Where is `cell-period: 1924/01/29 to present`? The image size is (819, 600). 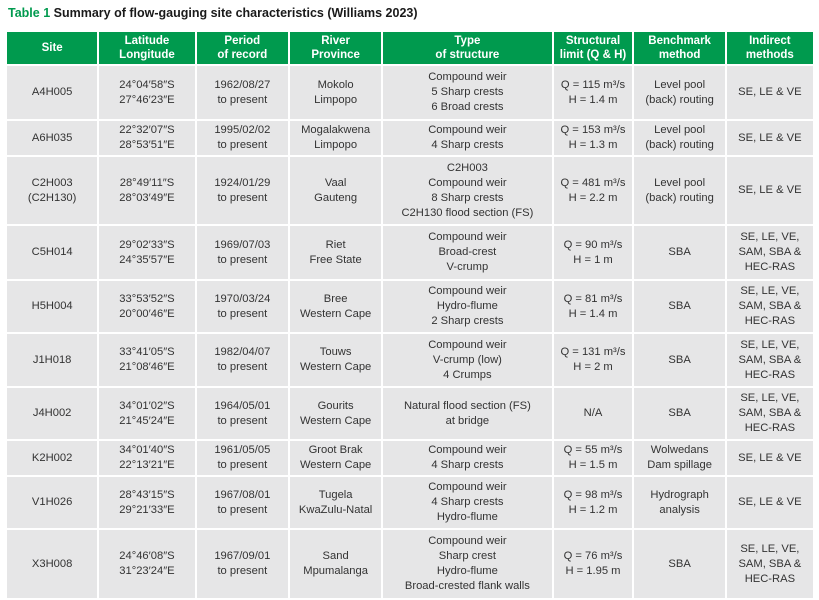 cell-period: 1924/01/29 to present is located at coordinates (242, 190).